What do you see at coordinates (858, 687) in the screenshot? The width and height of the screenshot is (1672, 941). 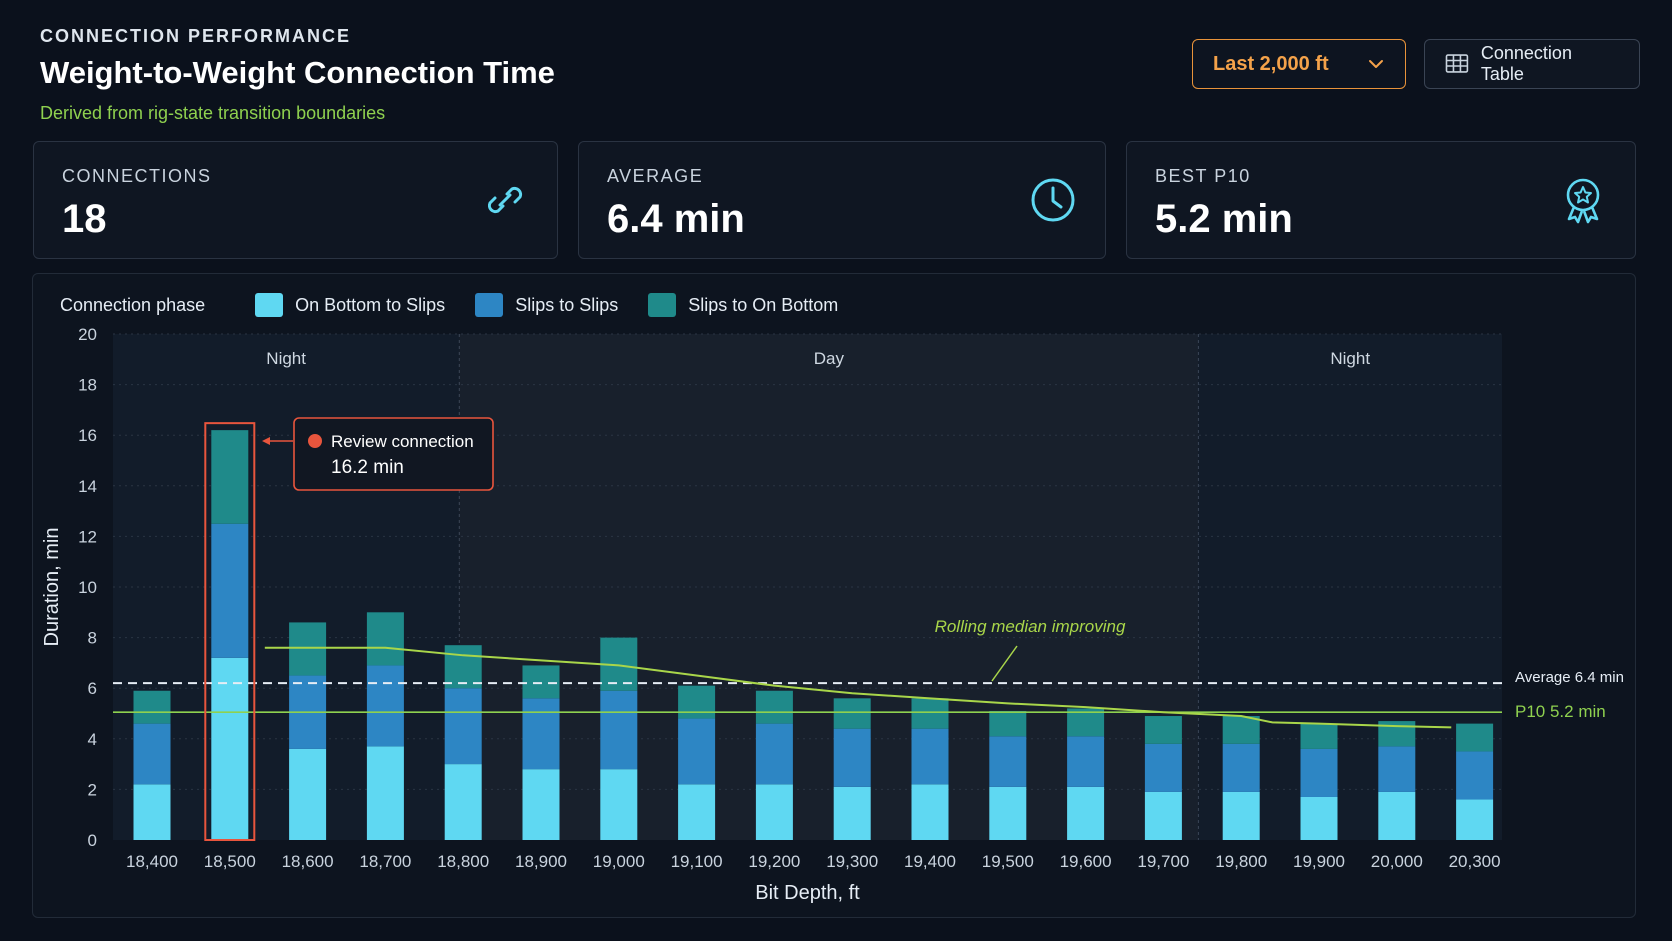 I see `rolling-median-line` at bounding box center [858, 687].